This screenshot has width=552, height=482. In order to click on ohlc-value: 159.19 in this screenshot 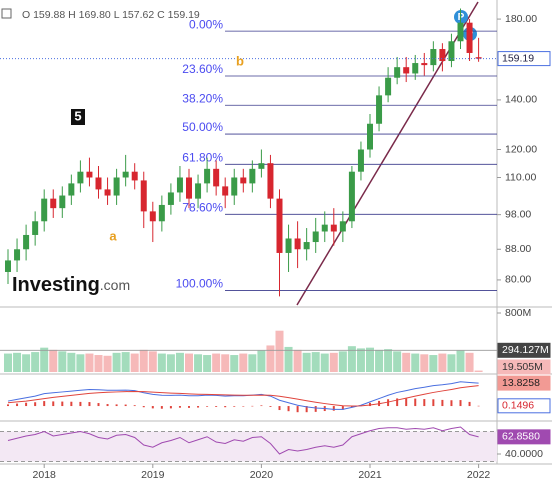, I will do `click(184, 15)`.